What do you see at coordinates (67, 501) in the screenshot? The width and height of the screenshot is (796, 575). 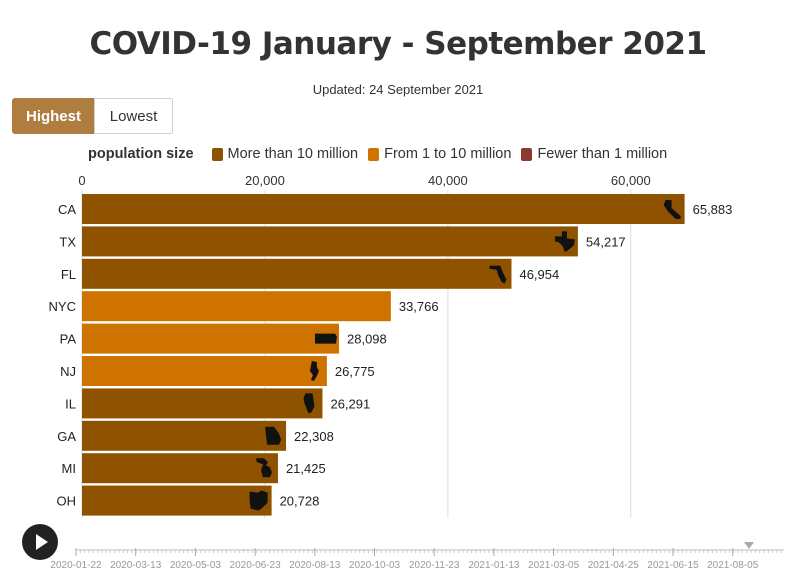 I see `y-category-label: OH` at bounding box center [67, 501].